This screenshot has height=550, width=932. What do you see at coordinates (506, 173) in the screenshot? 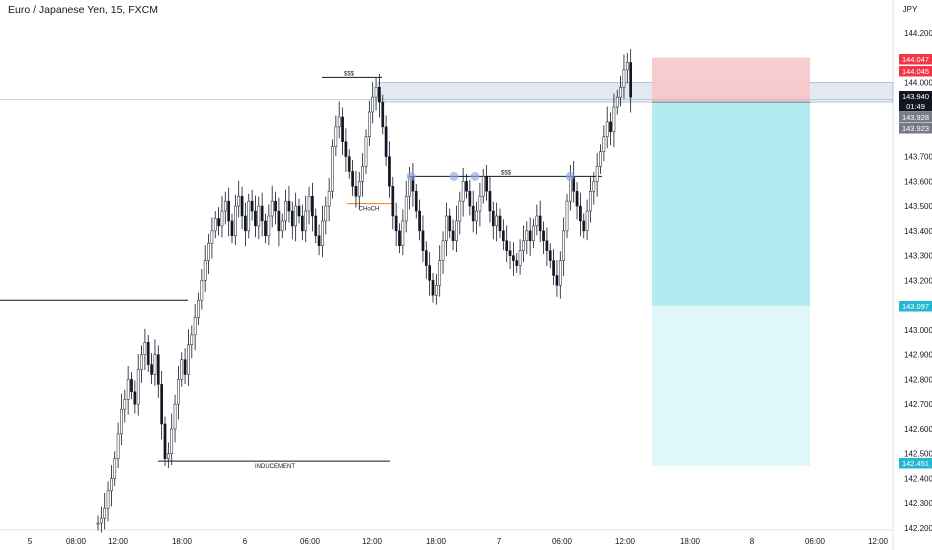
I see `equal-highs-label: $$$` at bounding box center [506, 173].